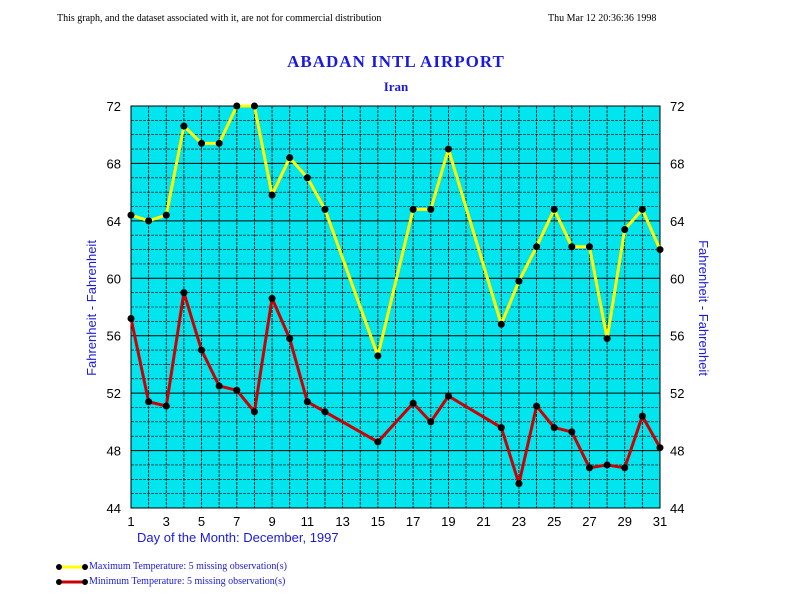  I want to click on legend-max-swatch, so click(72, 566).